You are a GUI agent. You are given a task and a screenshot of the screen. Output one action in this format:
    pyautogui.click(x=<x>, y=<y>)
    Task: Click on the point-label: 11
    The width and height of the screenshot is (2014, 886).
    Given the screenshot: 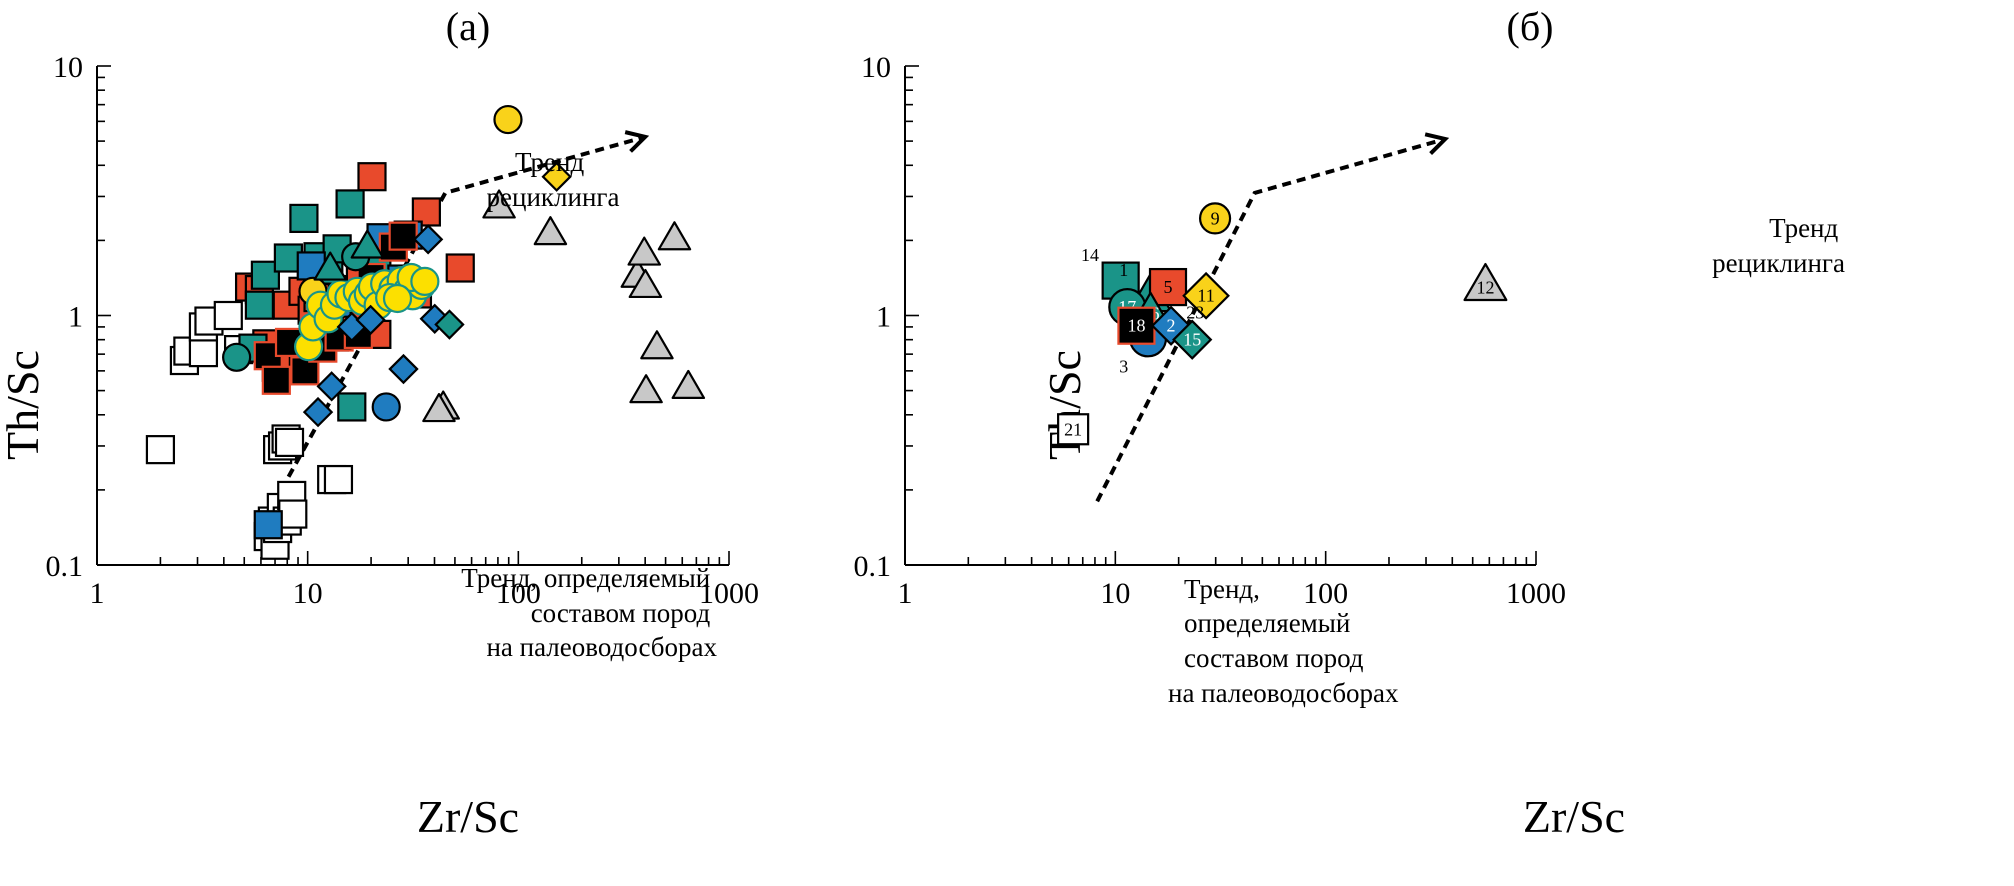 What is the action you would take?
    pyautogui.click(x=1205, y=296)
    